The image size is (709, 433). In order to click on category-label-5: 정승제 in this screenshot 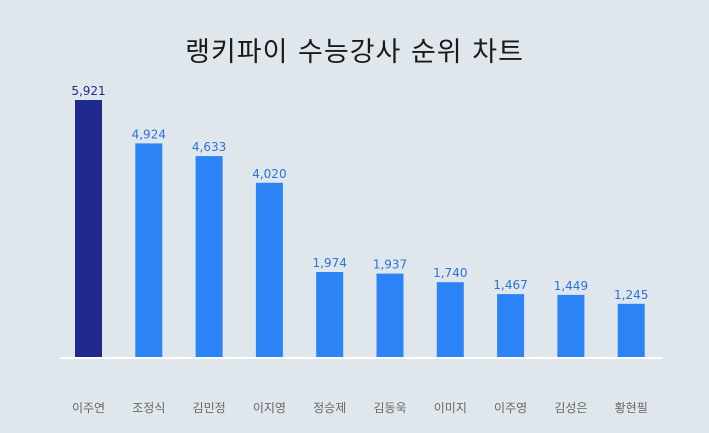, I will do `click(329, 408)`.